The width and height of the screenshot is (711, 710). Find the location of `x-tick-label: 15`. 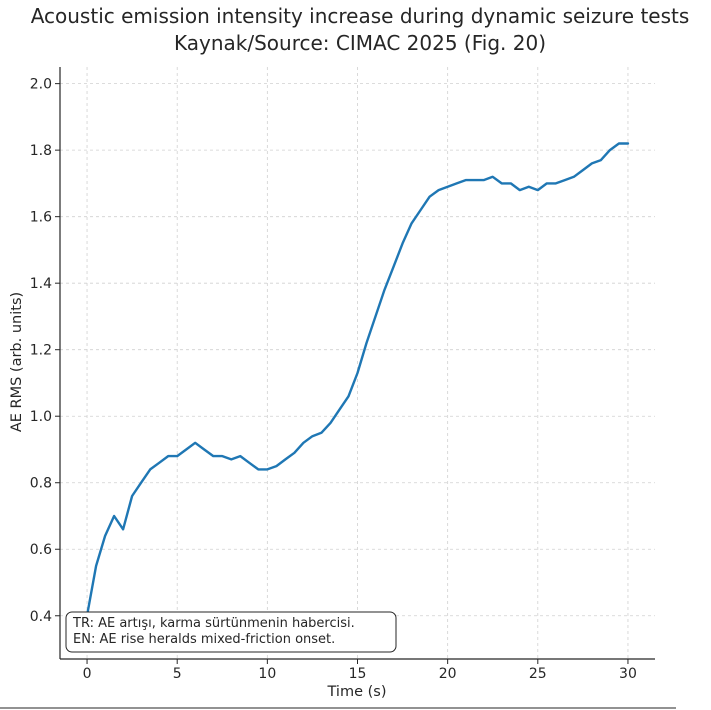

x-tick-label: 15 is located at coordinates (358, 674).